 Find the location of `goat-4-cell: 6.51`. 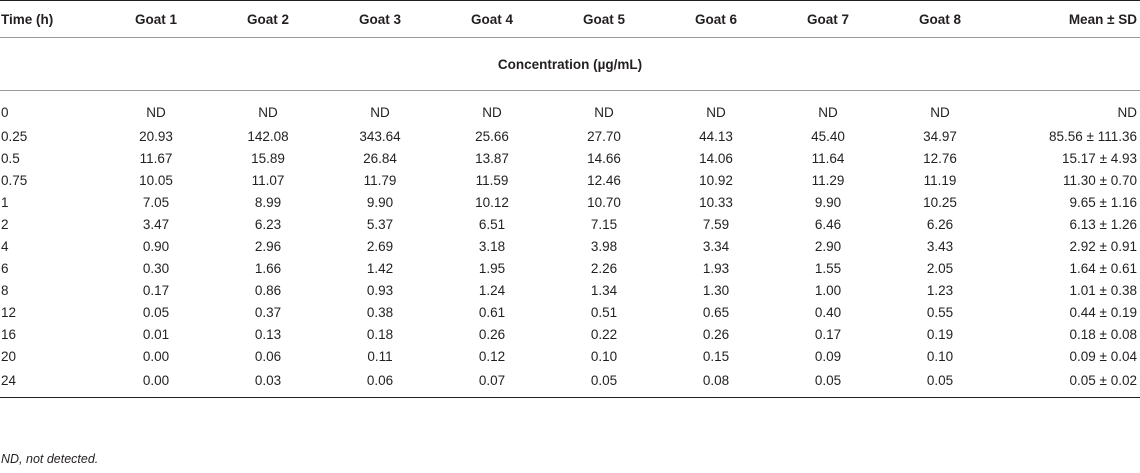

goat-4-cell: 6.51 is located at coordinates (492, 224).